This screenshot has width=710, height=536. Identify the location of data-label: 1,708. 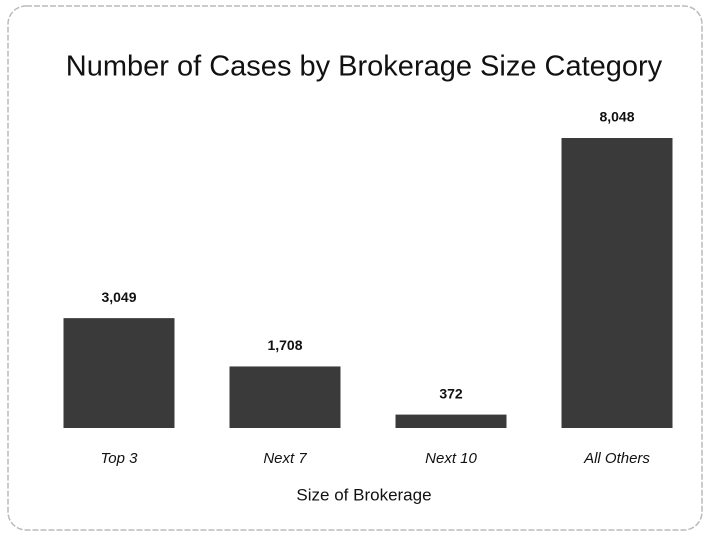
(284, 345).